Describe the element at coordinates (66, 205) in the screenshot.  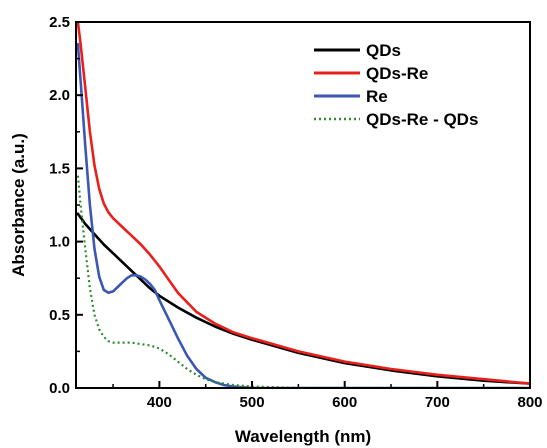
I see `y-axis: 0.0 0.5 1.0 1.5 2.0 2.5` at that location.